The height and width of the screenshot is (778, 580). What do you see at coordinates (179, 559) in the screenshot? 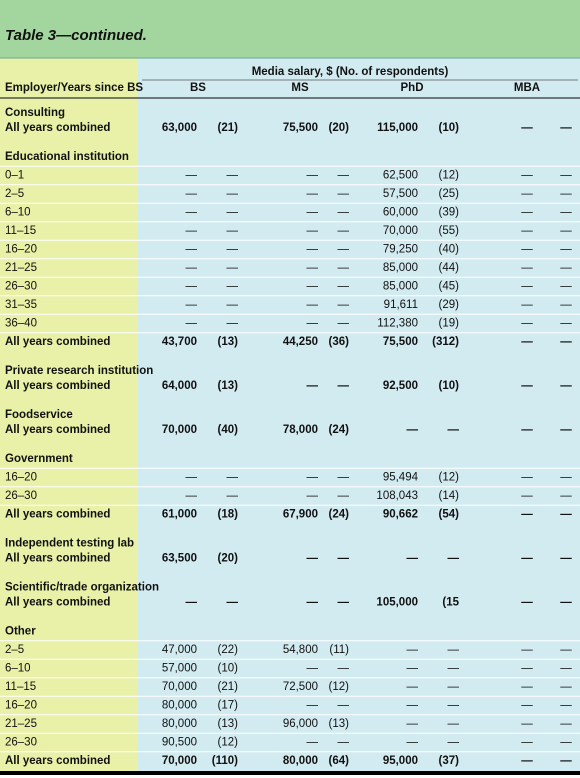
I see `cell: 63,500` at bounding box center [179, 559].